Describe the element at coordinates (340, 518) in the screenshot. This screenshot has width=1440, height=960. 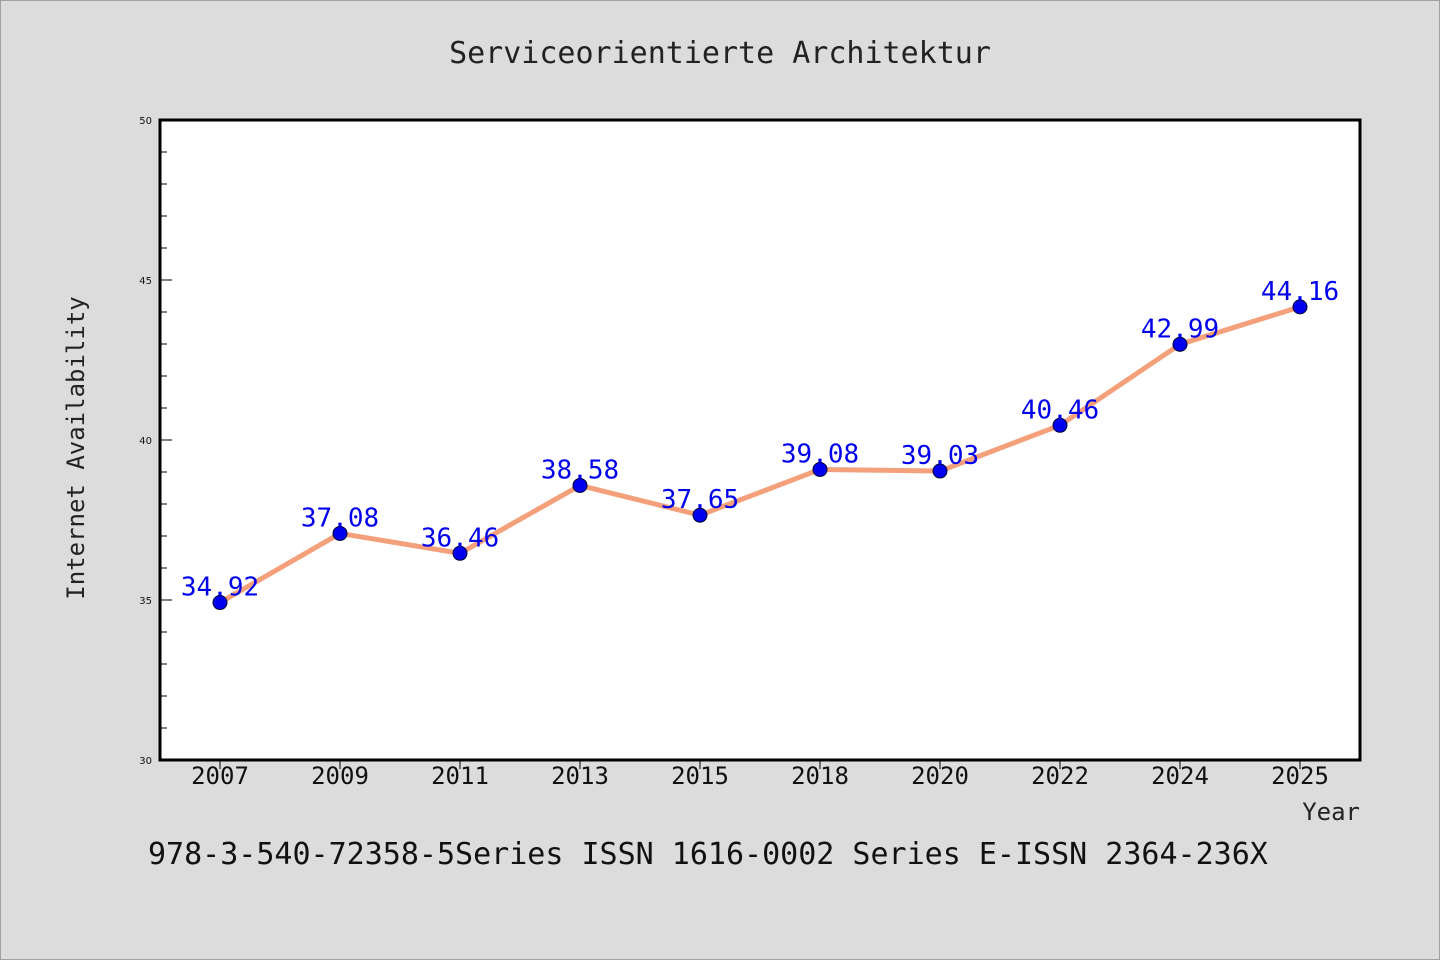
I see `data-label: 37.08` at that location.